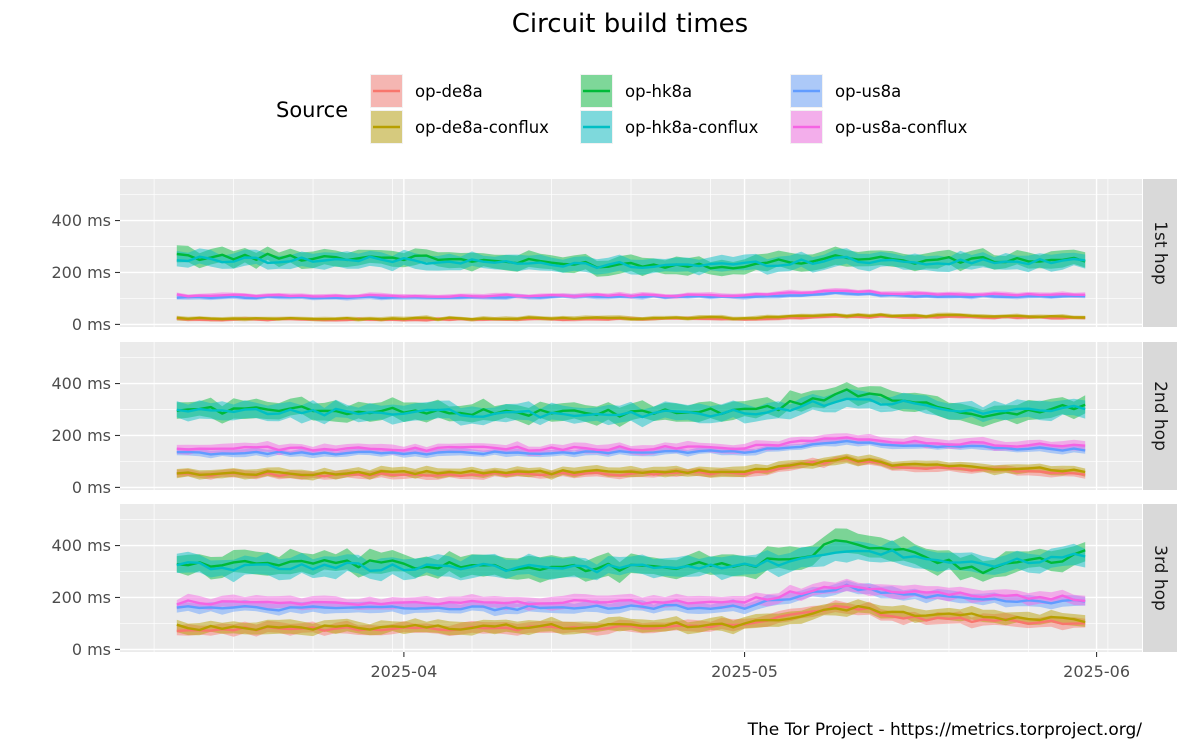 Image resolution: width=1200 pixels, height=750 pixels. Describe the element at coordinates (312, 110) in the screenshot. I see `legend-title: Source` at that location.